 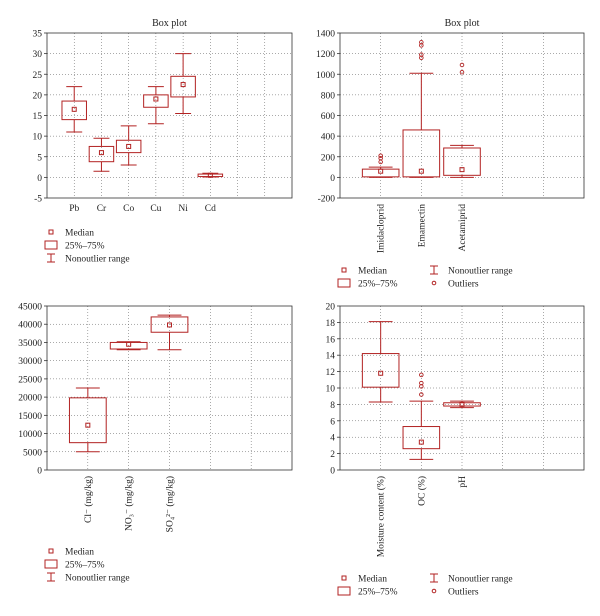 I want to click on y-tick-label: 600, so click(x=328, y=117).